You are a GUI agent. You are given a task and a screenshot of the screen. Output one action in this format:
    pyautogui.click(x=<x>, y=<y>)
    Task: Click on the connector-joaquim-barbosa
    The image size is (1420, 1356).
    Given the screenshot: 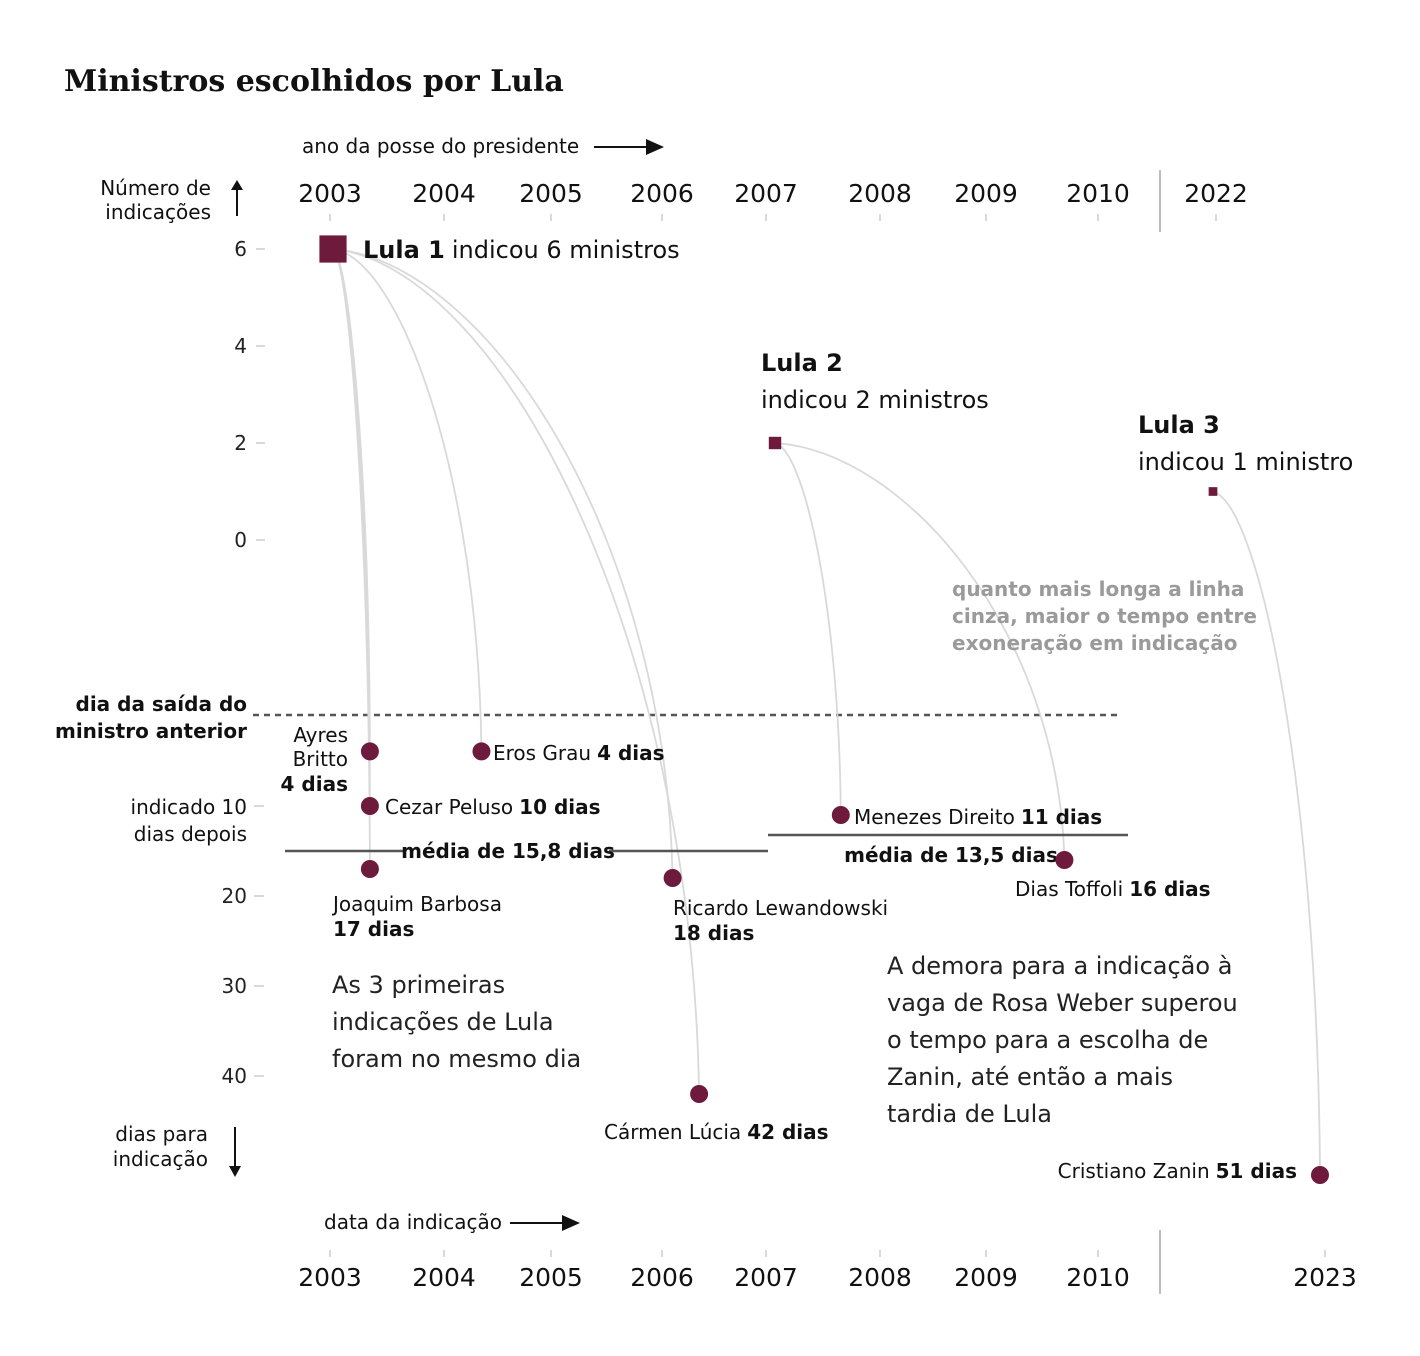 What is the action you would take?
    pyautogui.click(x=351, y=559)
    